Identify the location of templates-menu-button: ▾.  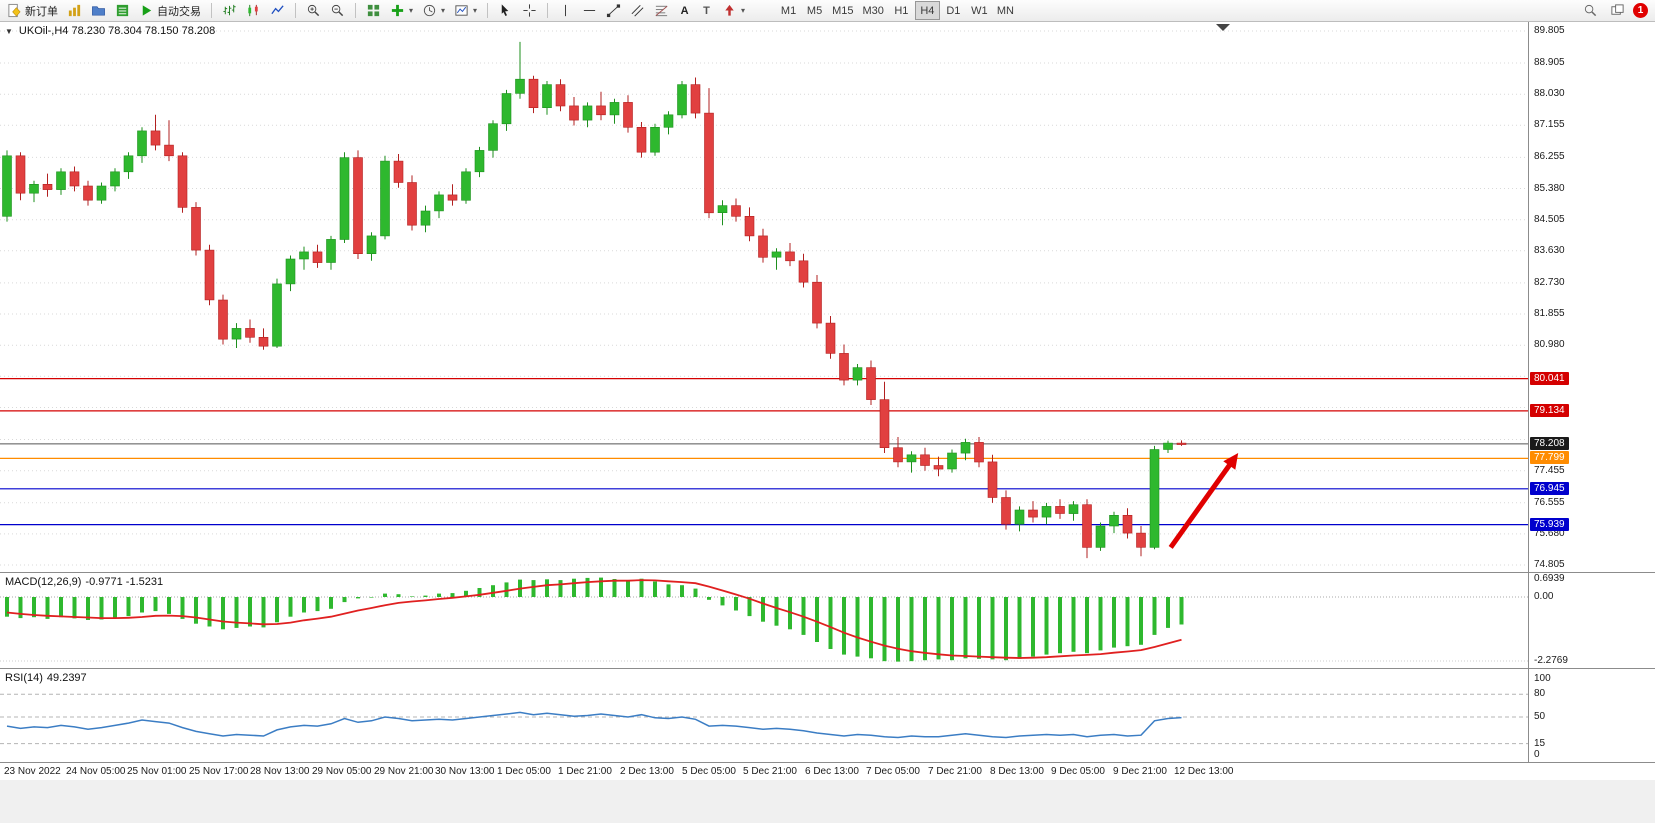
(465, 10).